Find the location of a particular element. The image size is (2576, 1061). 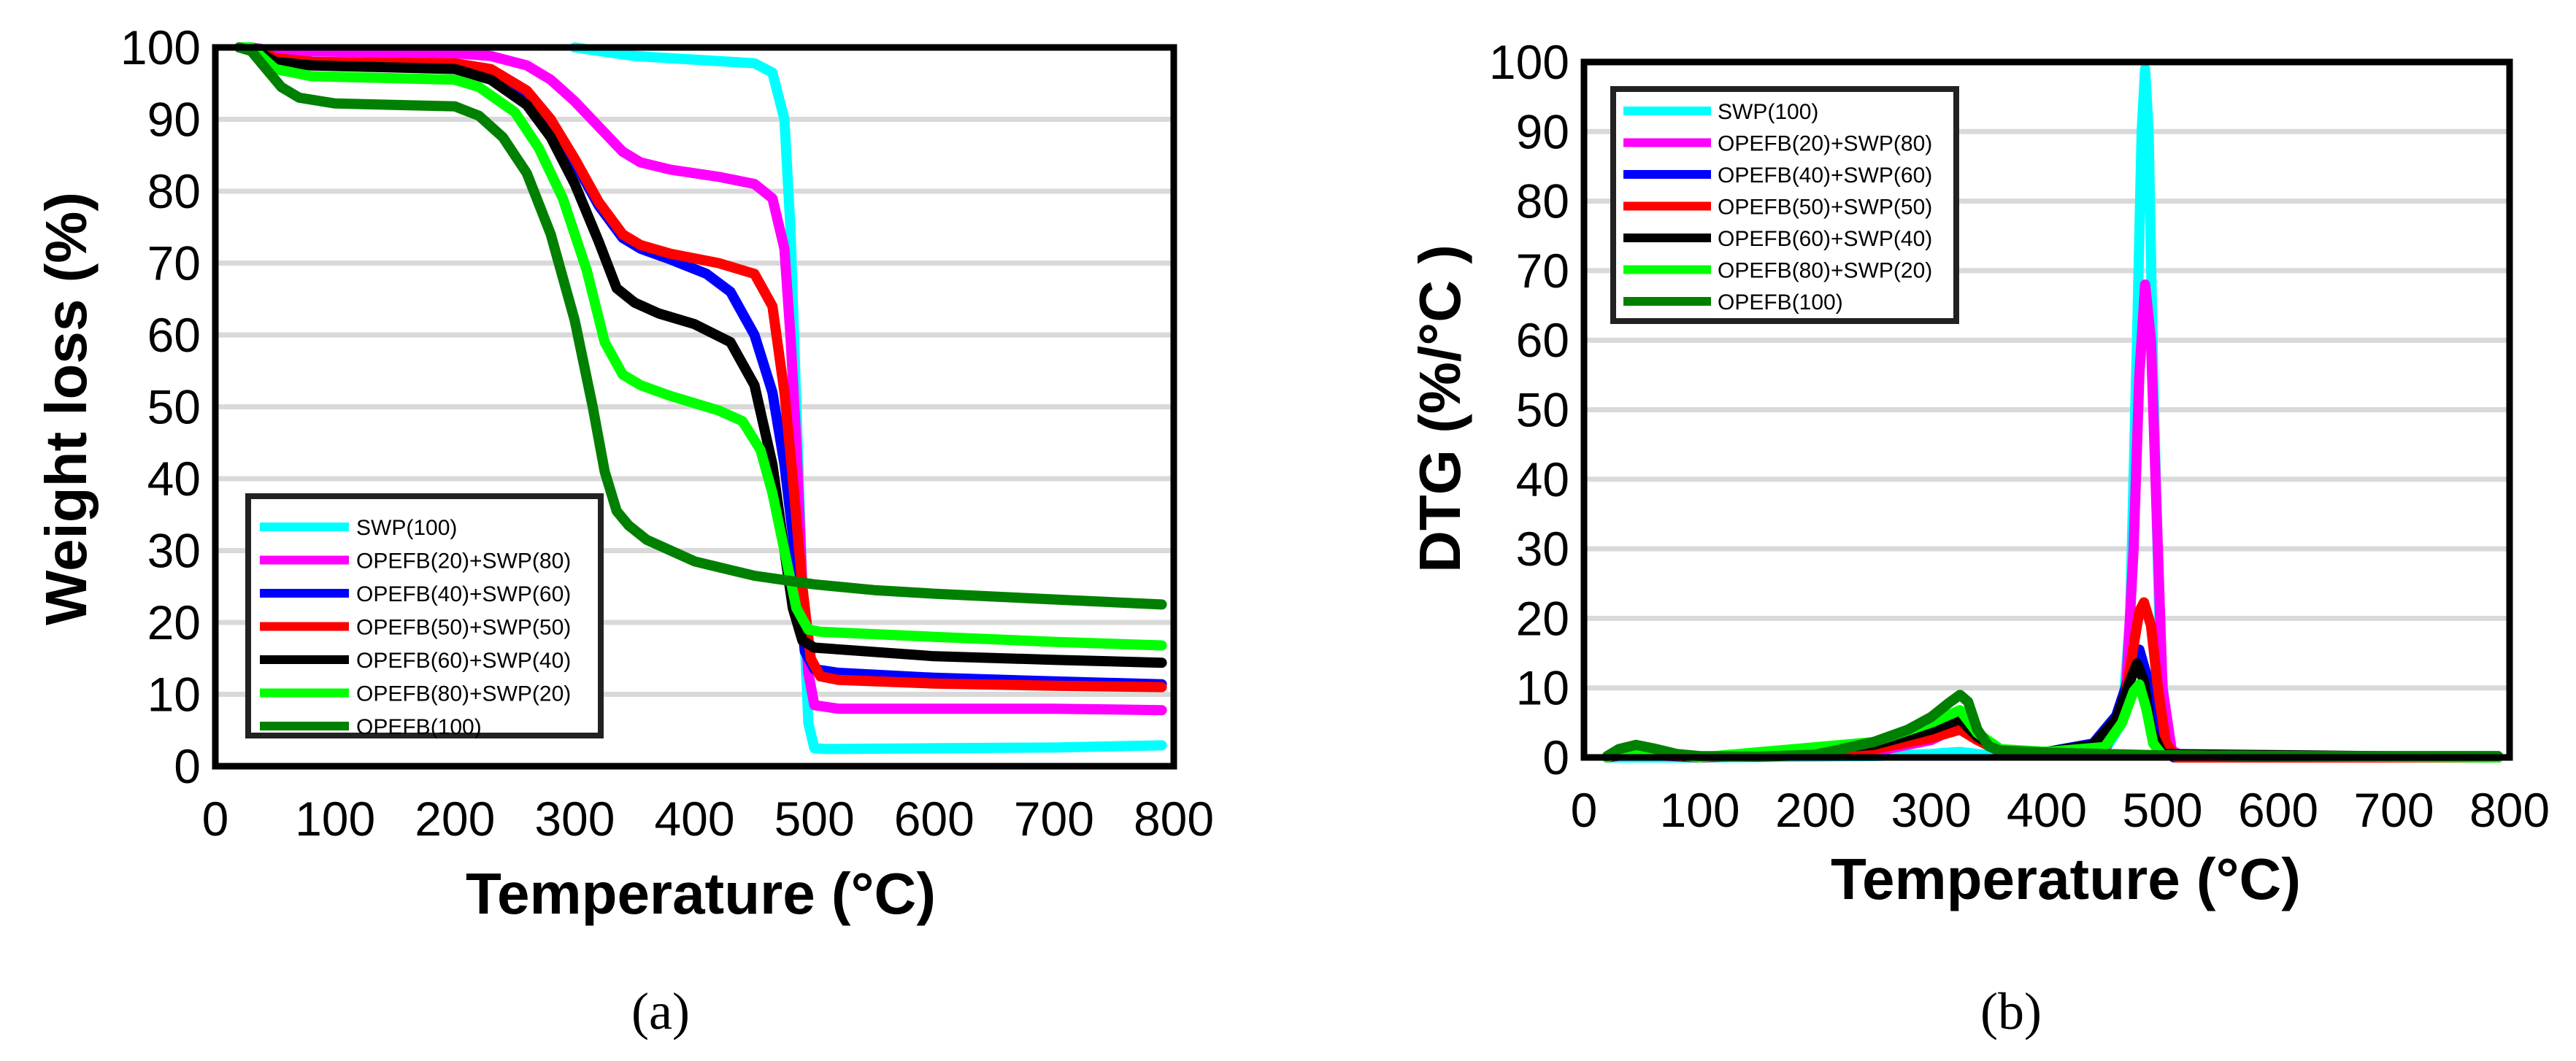

panel-label-b: (b) is located at coordinates (2011, 1011).